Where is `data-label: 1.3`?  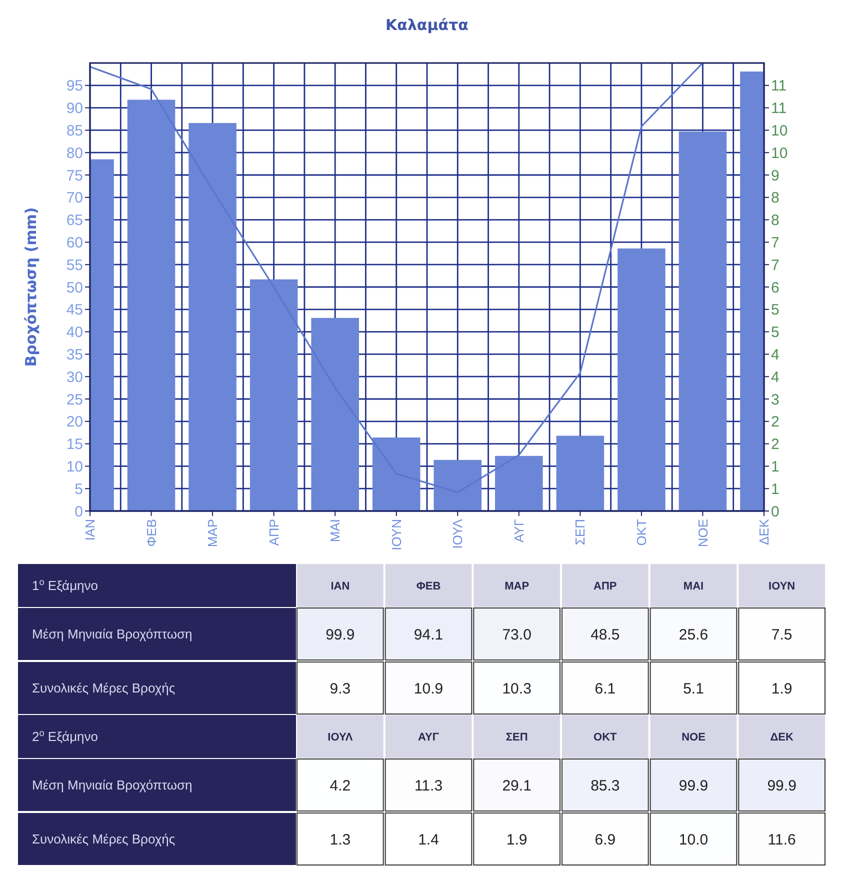
data-label: 1.3 is located at coordinates (340, 839).